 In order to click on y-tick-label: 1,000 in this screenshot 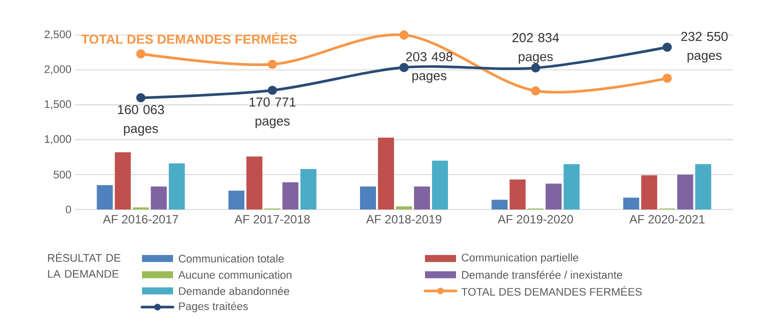, I will do `click(58, 139)`.